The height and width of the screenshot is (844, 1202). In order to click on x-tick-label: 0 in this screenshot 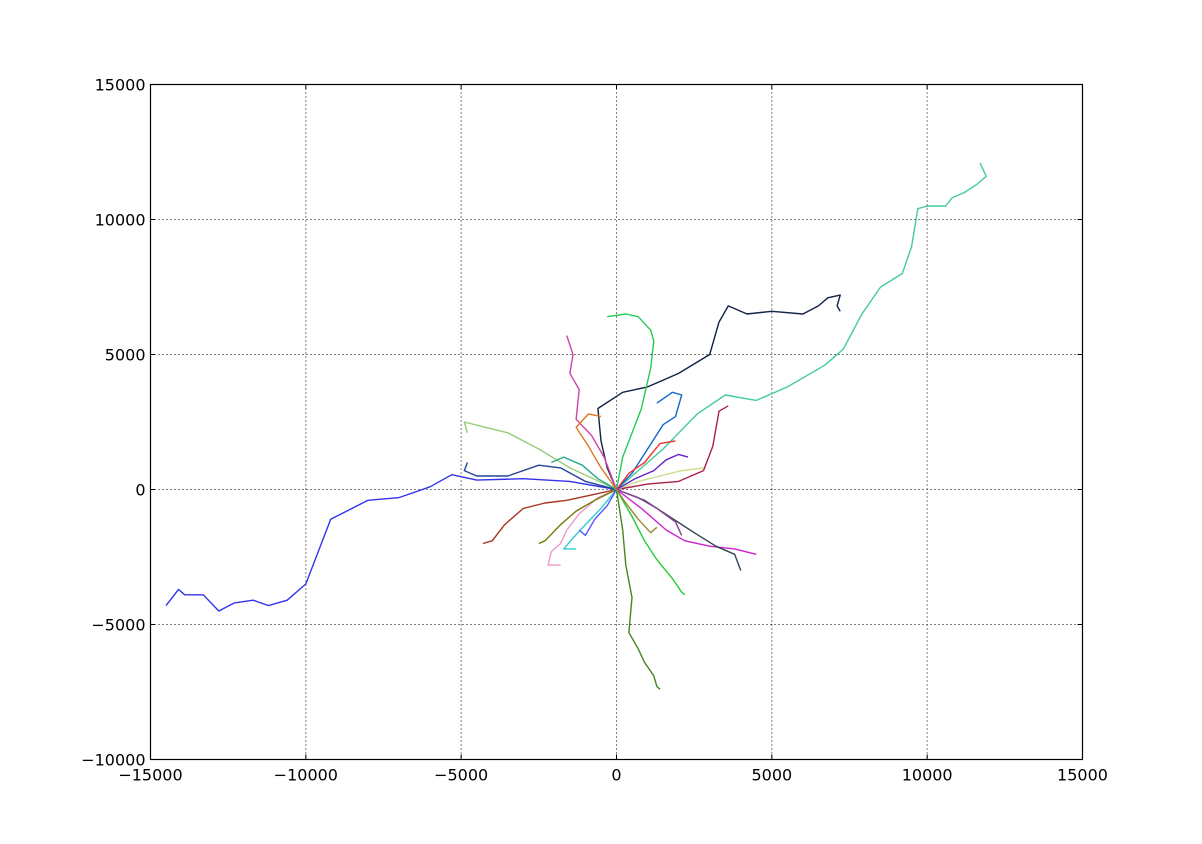, I will do `click(616, 775)`.